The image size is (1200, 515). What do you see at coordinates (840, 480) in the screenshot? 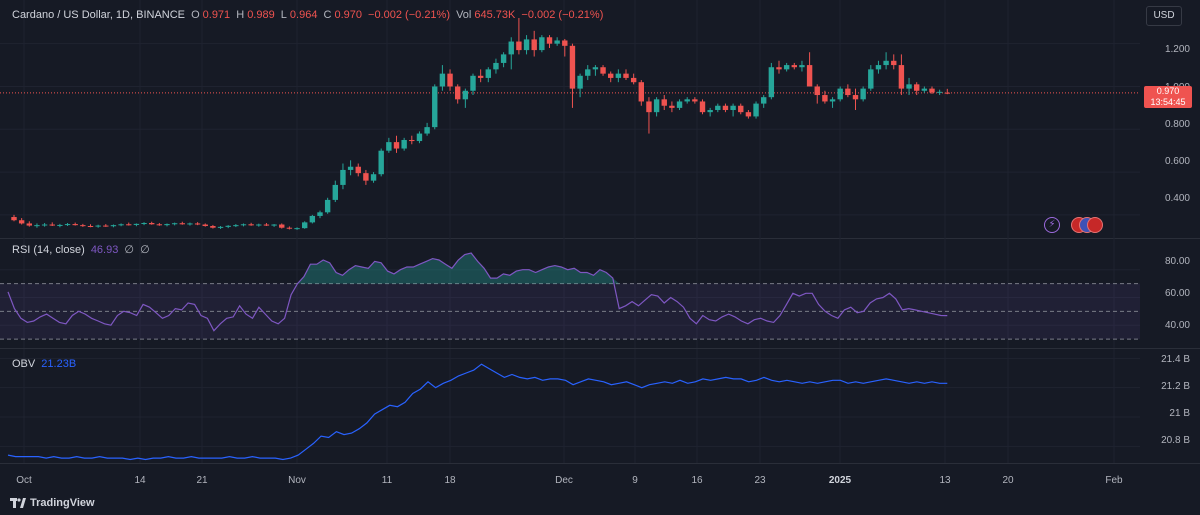
I see `time-tick-year: 2025` at bounding box center [840, 480].